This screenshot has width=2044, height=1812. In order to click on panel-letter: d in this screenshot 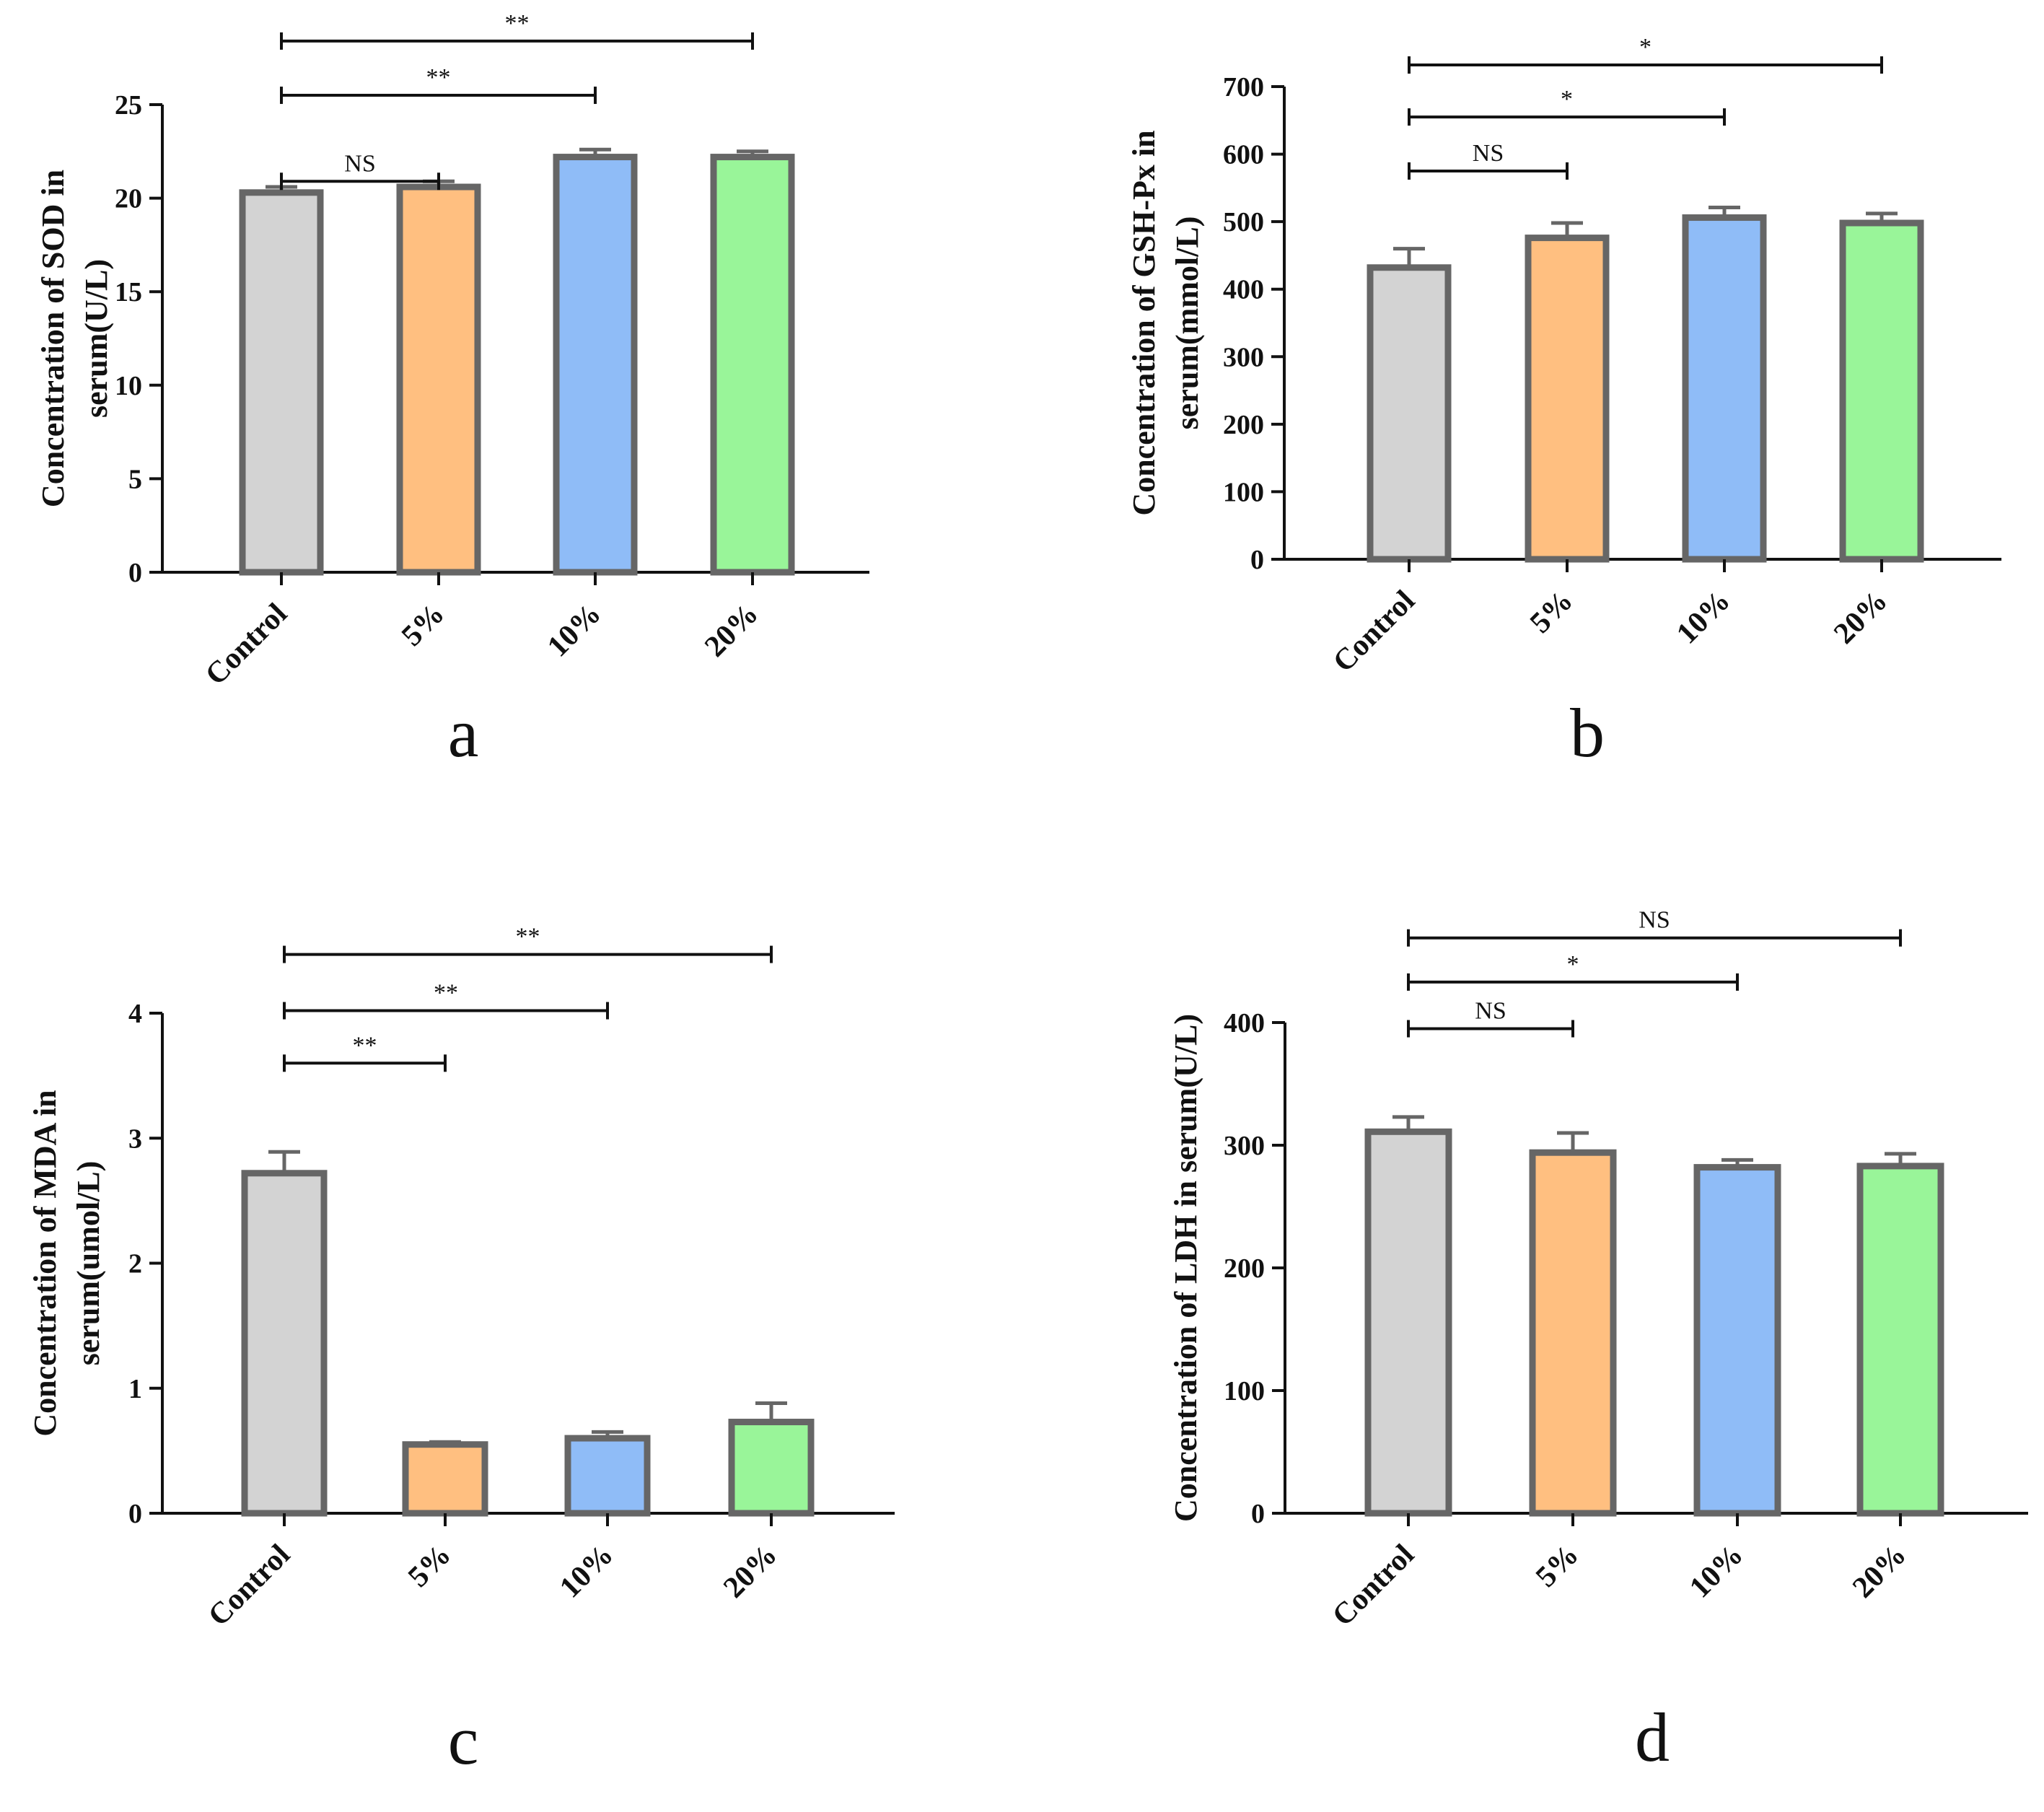, I will do `click(1652, 1737)`.